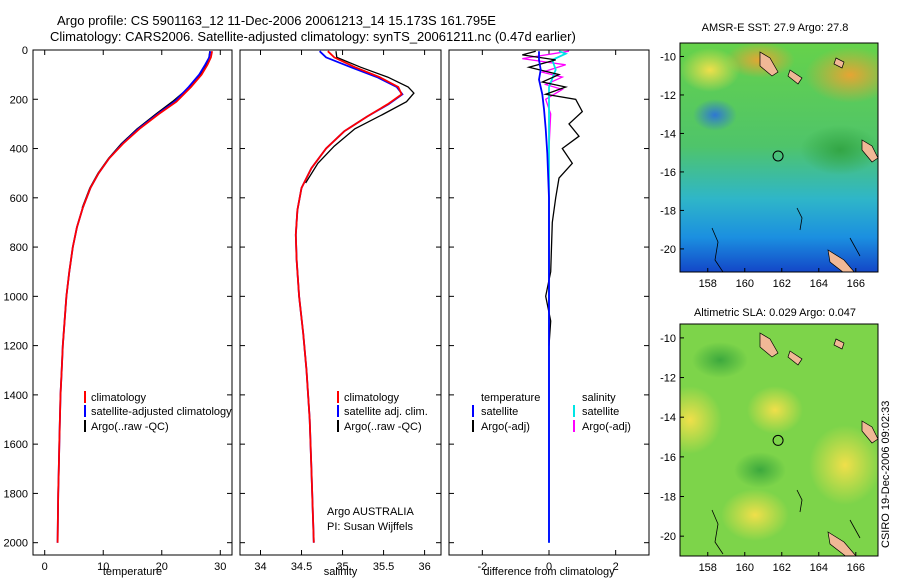 Image resolution: width=900 pixels, height=580 pixels. What do you see at coordinates (599, 398) in the screenshot?
I see `legend-heading-salinity: salinity` at bounding box center [599, 398].